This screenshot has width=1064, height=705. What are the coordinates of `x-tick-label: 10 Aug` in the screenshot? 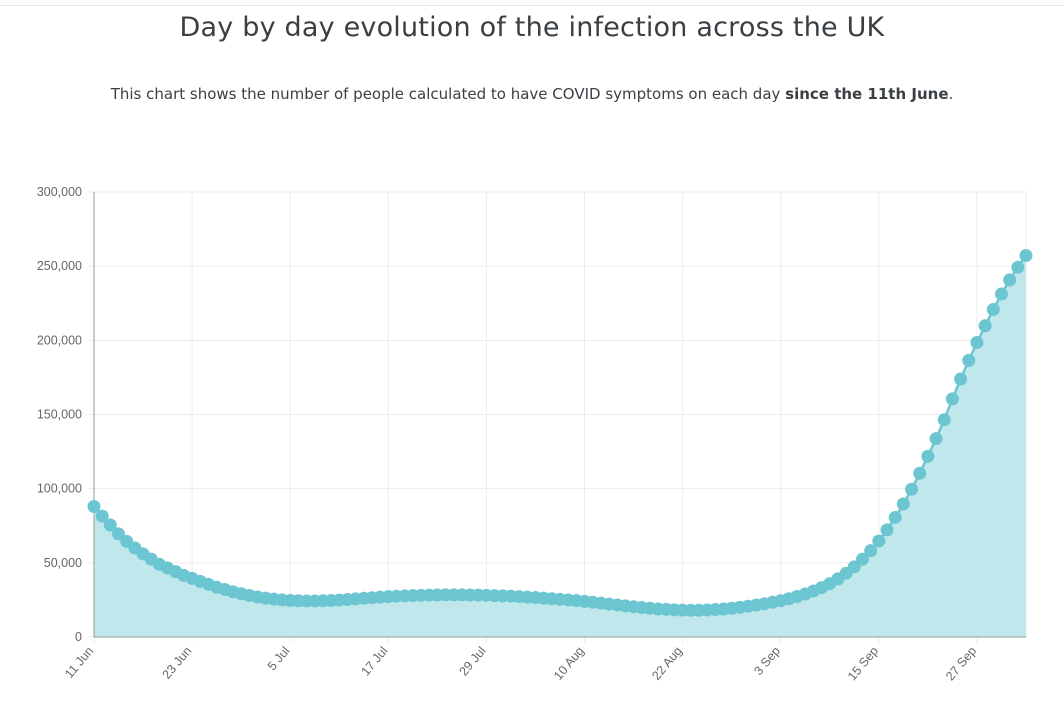 It's located at (569, 663).